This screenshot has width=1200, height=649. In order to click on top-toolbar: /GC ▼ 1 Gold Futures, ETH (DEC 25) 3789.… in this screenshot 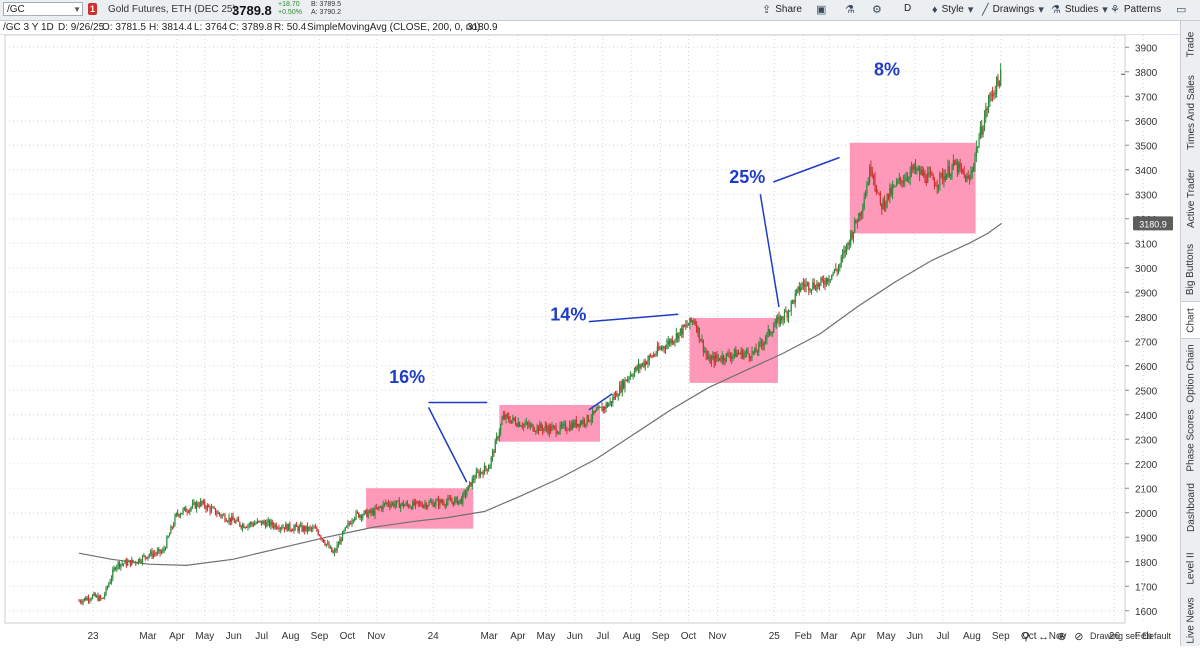, I will do `click(600, 10)`.